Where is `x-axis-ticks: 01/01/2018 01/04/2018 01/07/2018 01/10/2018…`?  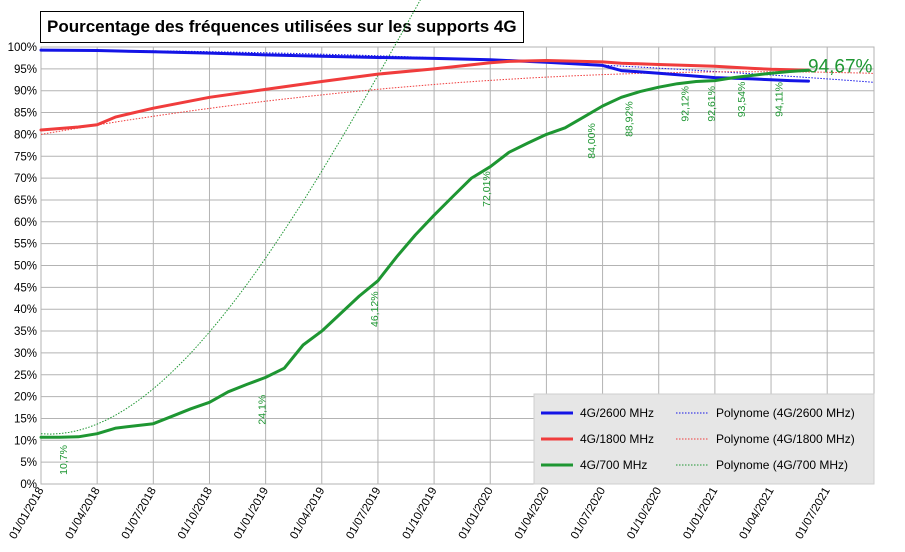 x-axis-ticks: 01/01/2018 01/04/2018 01/07/2018 01/10/2018… is located at coordinates (419, 514).